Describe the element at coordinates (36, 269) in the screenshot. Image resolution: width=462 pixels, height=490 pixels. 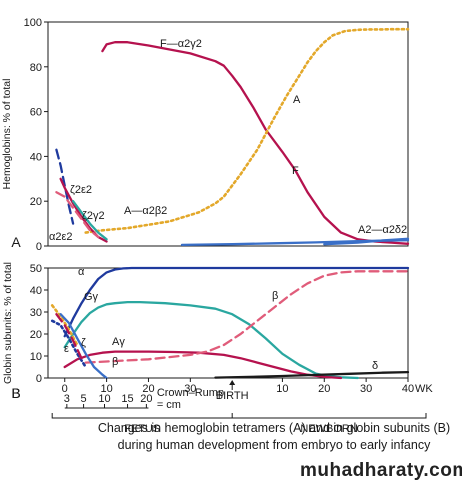
I see `y-tick-label: 50` at that location.